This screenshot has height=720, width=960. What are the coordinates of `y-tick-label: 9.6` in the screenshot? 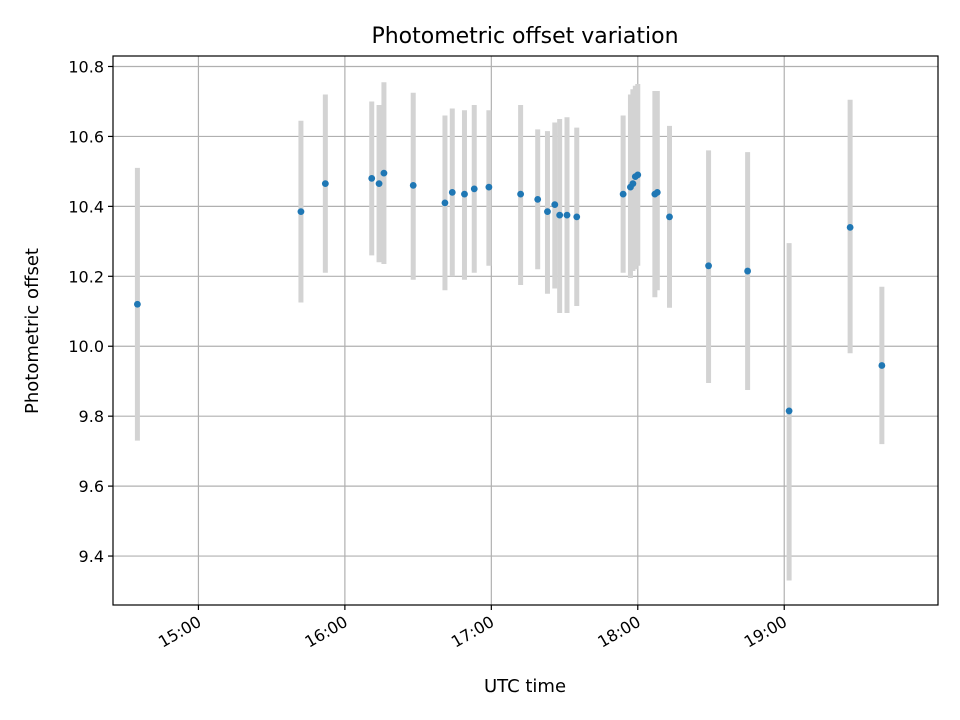 It's located at (91, 486).